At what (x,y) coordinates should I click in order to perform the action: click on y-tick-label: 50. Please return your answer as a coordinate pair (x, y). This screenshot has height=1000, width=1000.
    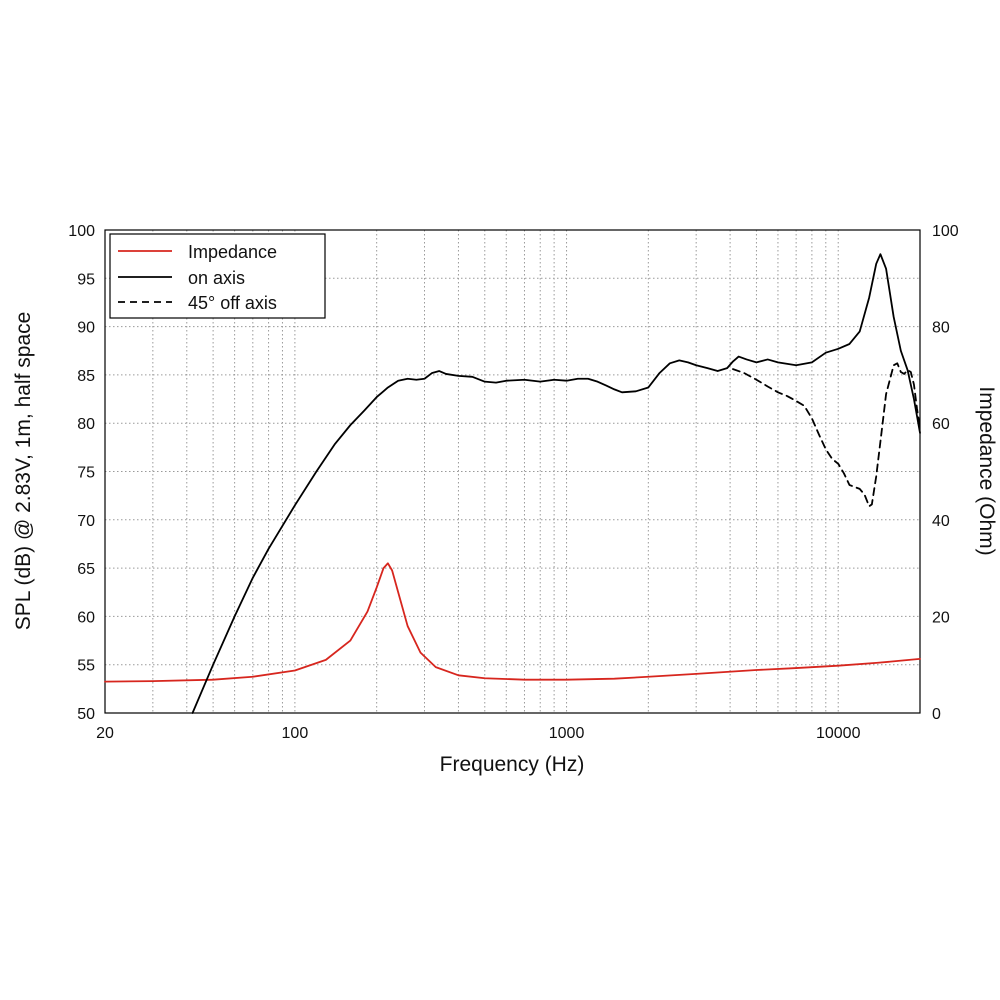
    Looking at the image, I should click on (86, 714).